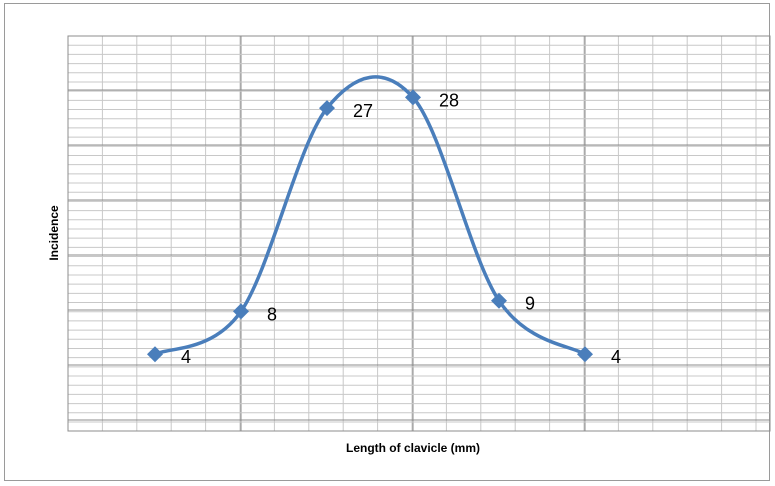 The image size is (775, 486). What do you see at coordinates (54, 233) in the screenshot?
I see `y-axis-label: Incidence` at bounding box center [54, 233].